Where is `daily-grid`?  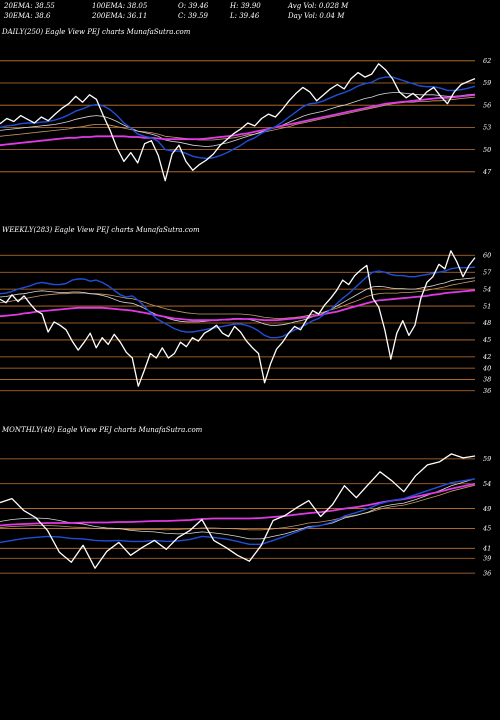 daily-grid is located at coordinates (237, 116).